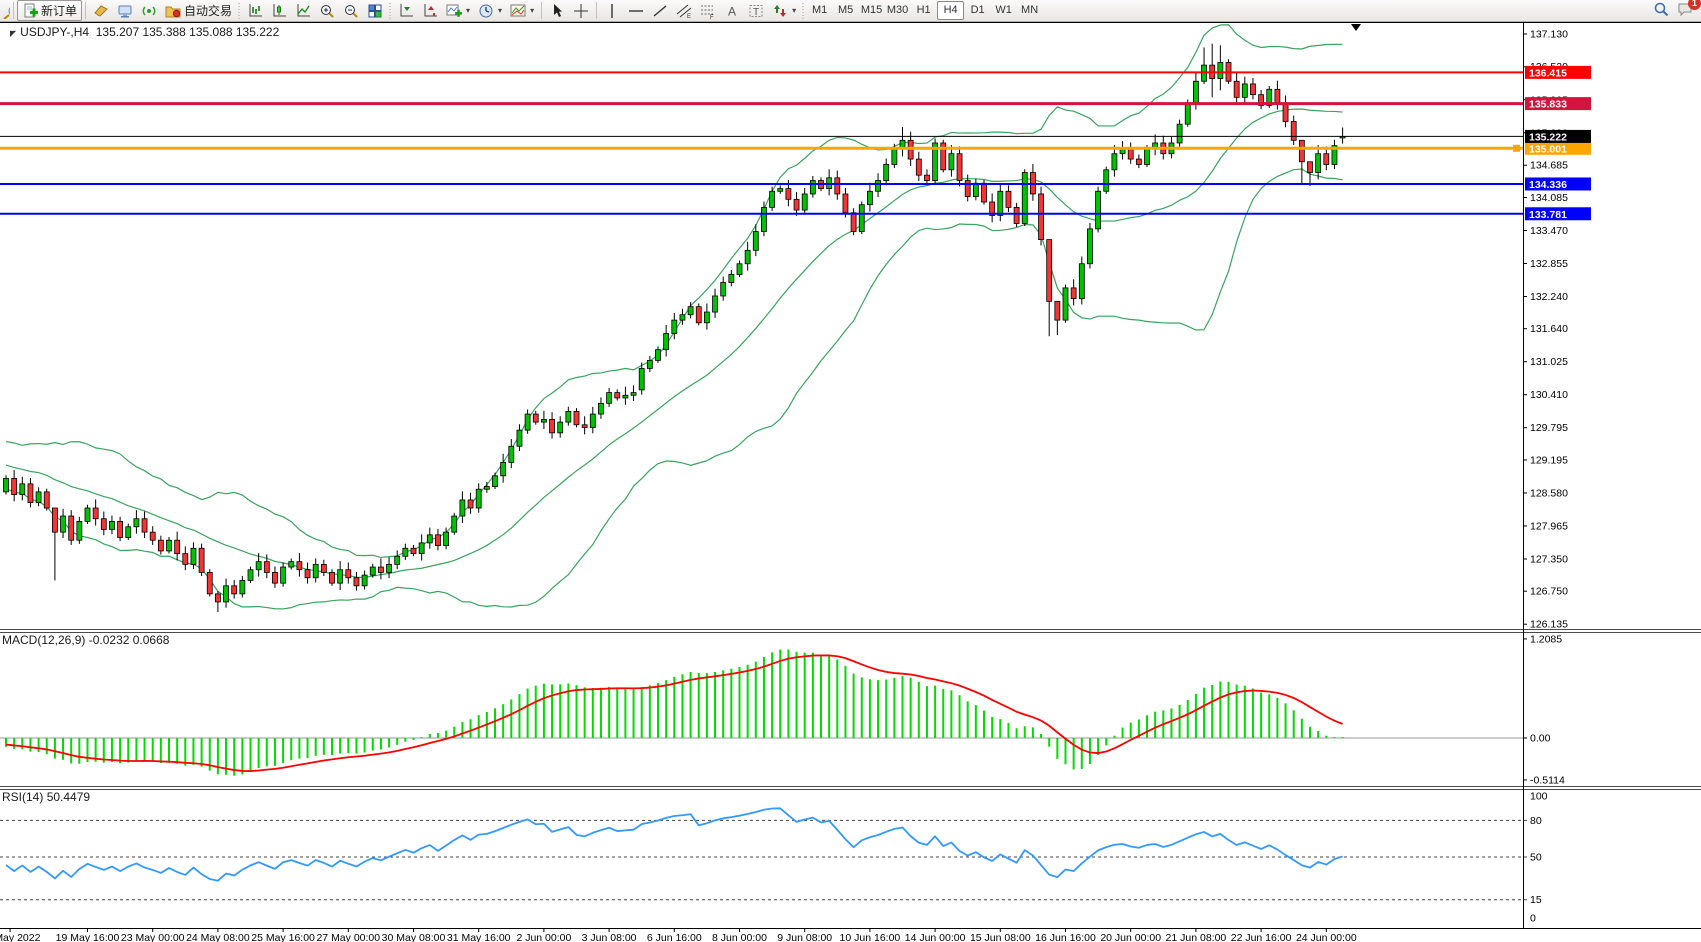  What do you see at coordinates (923, 10) in the screenshot?
I see `tf-H1: H1` at bounding box center [923, 10].